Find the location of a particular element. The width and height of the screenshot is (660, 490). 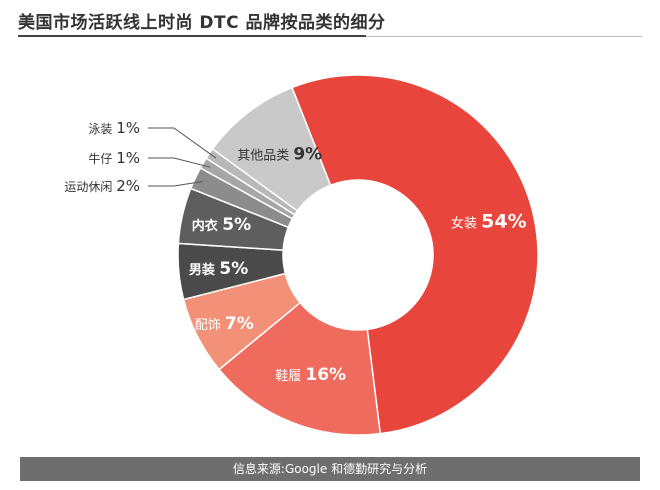

leader-line-运动休闲 is located at coordinates (175, 184).